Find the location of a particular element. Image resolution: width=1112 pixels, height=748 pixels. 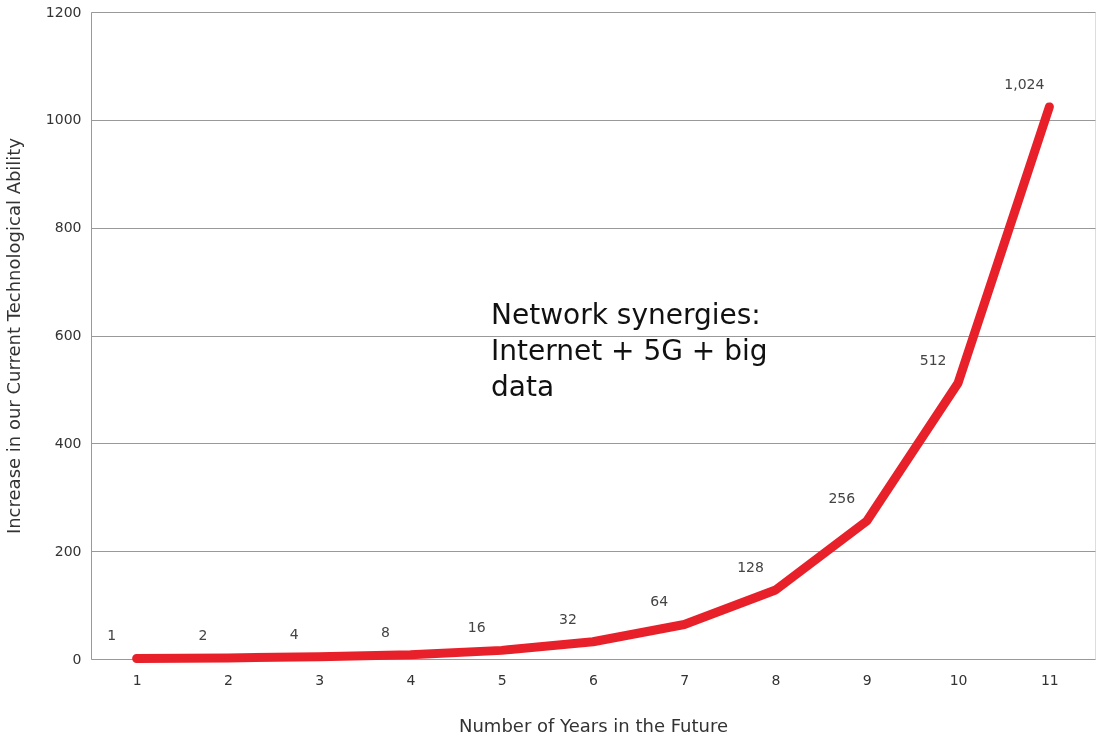

y-tick-label: 400 is located at coordinates (68, 442).